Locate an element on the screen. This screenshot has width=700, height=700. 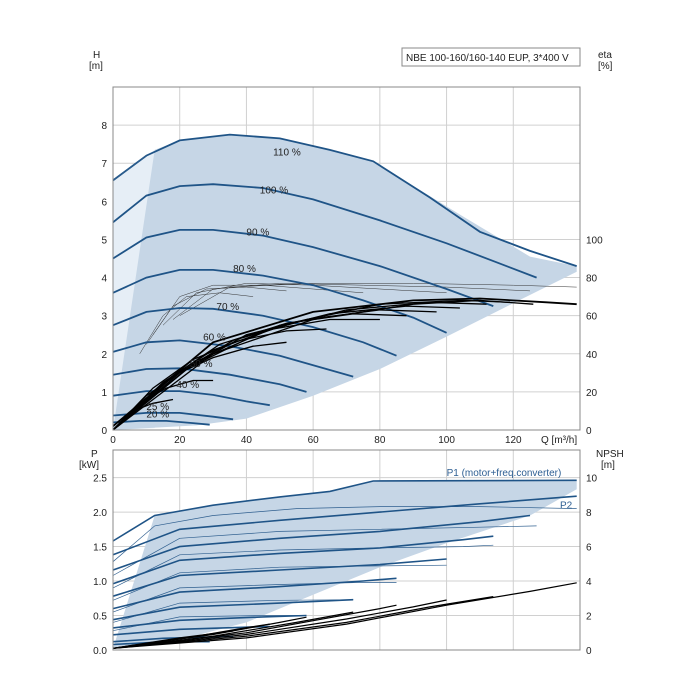
qp-npsh-curves is located at coordinates (344, 615).